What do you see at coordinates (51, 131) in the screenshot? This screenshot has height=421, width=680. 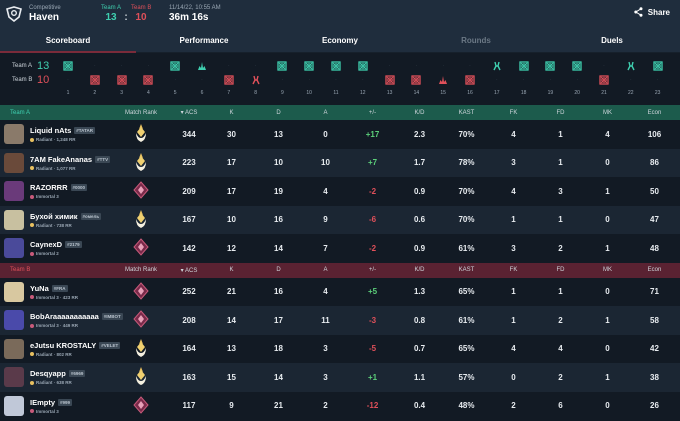 I see `player-name: Liquid nAts` at bounding box center [51, 131].